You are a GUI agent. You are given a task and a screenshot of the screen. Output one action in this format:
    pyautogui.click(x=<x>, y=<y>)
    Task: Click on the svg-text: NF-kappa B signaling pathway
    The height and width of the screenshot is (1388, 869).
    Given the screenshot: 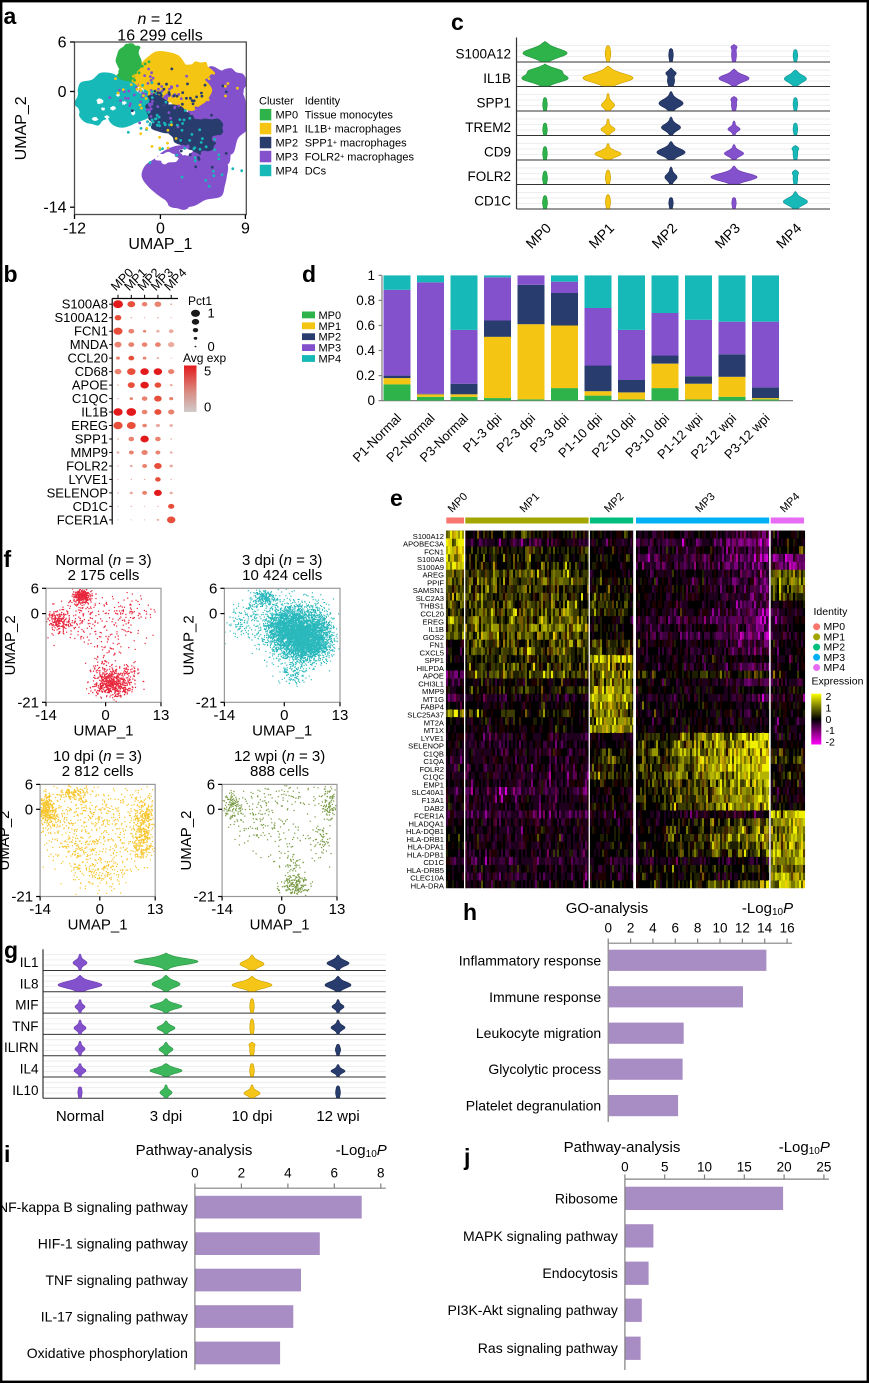 What is the action you would take?
    pyautogui.click(x=94, y=1207)
    